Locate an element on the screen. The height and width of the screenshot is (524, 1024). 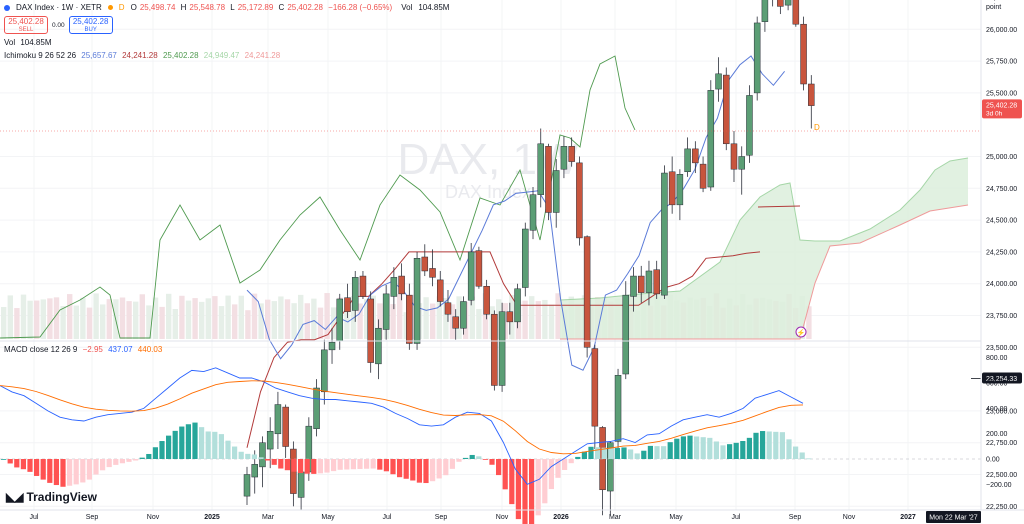
sell-button: 25,402.28 SELL is located at coordinates (26, 25).